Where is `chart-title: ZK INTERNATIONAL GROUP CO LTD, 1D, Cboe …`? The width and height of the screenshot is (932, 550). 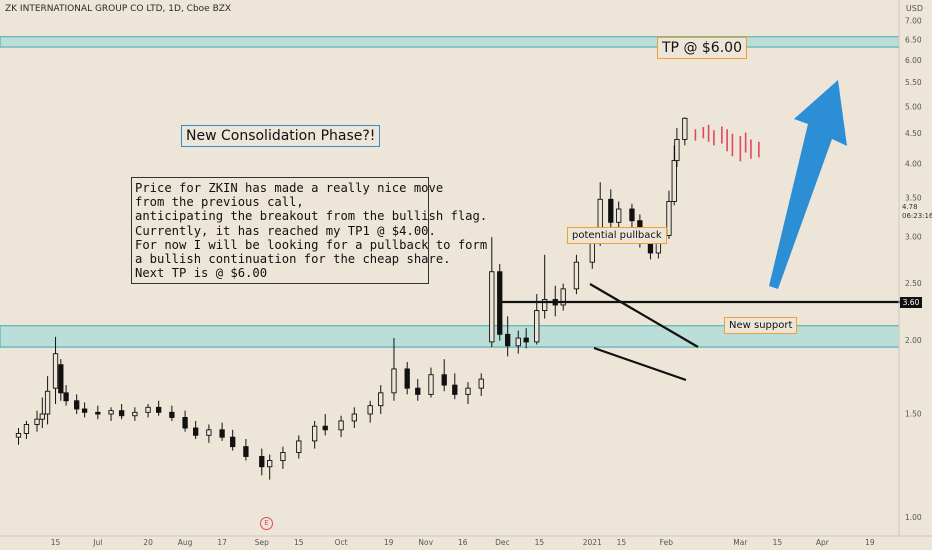 chart-title: ZK INTERNATIONAL GROUP CO LTD, 1D, Cboe … is located at coordinates (118, 9).